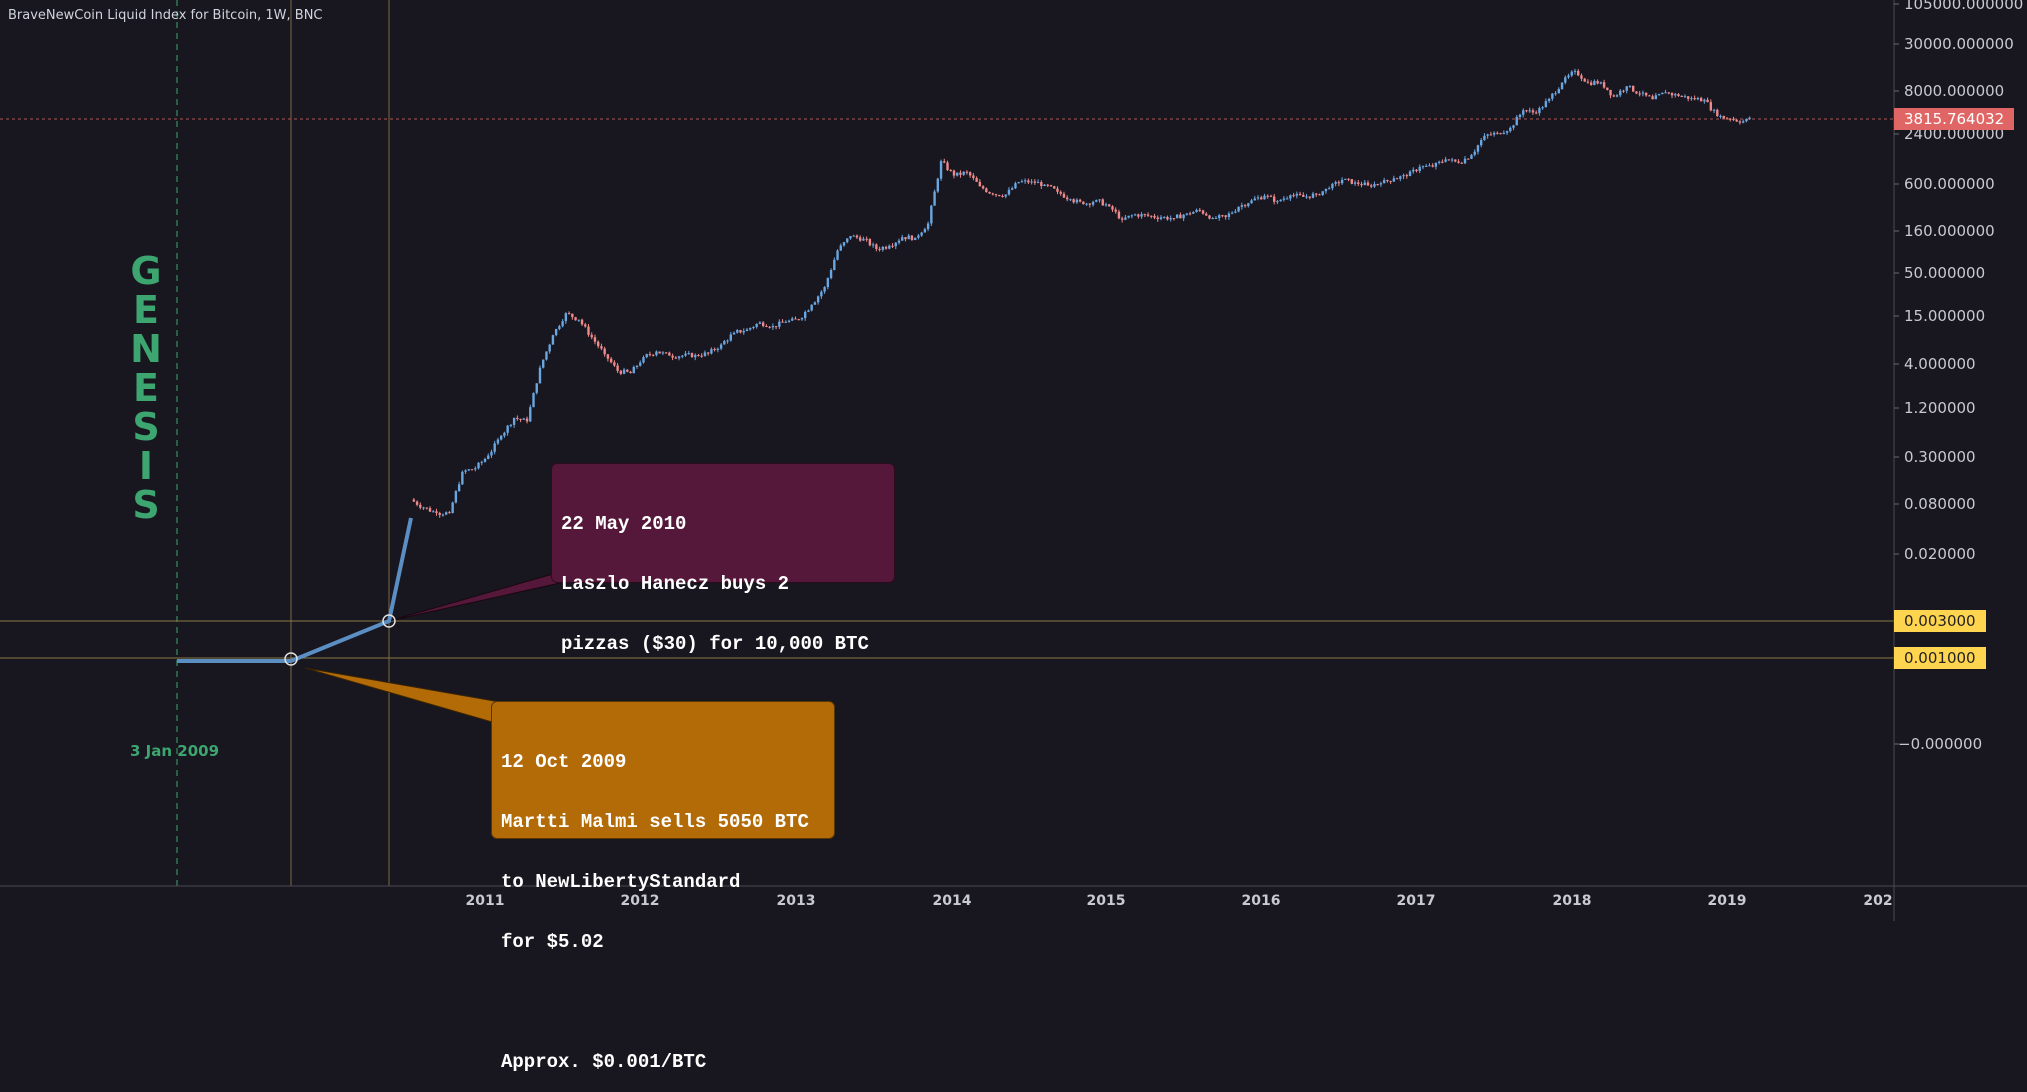  What do you see at coordinates (1954, 119) in the screenshot?
I see `last-price-badge: 3815.764032` at bounding box center [1954, 119].